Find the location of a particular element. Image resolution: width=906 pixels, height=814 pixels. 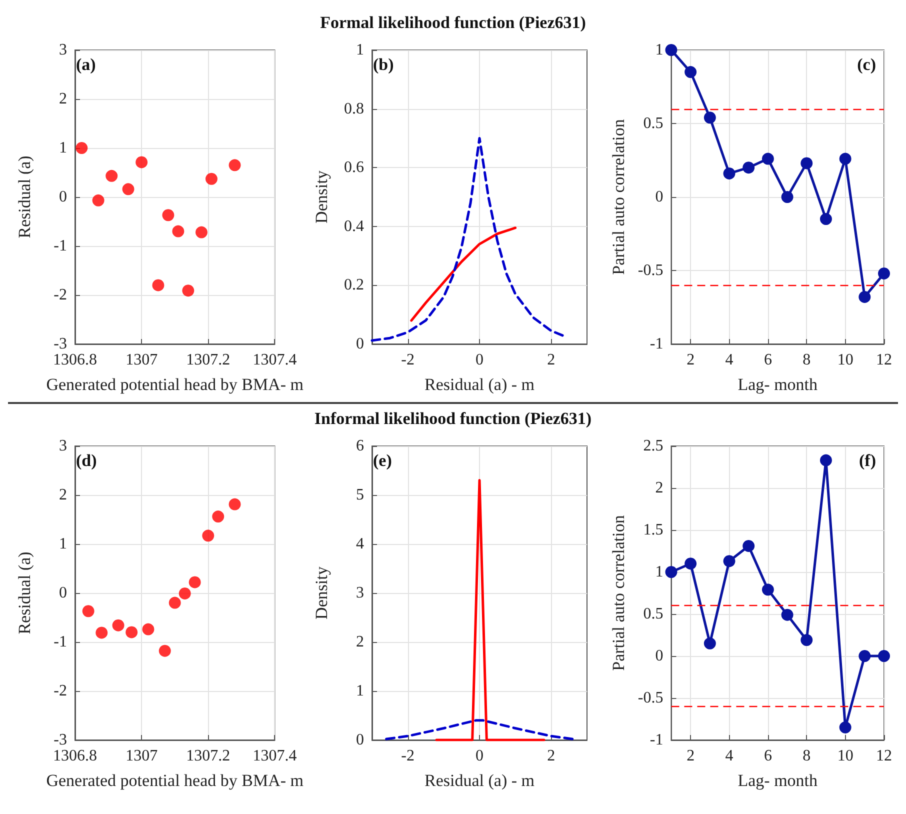

y-tick-label: 1.5 is located at coordinates (653, 530).